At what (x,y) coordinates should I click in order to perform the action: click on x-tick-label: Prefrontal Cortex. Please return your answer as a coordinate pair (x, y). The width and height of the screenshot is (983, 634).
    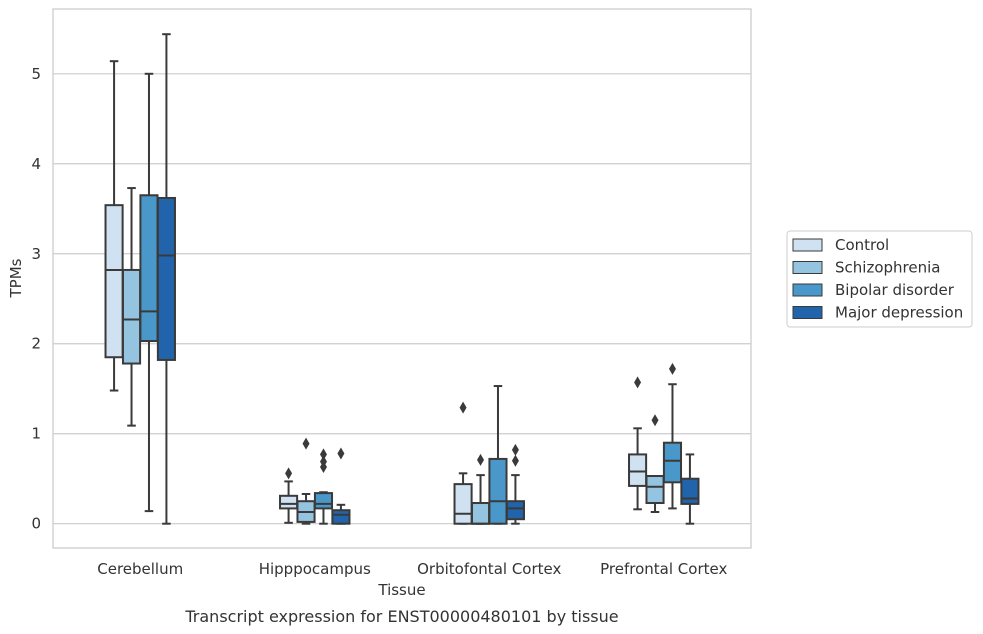
    Looking at the image, I should click on (663, 569).